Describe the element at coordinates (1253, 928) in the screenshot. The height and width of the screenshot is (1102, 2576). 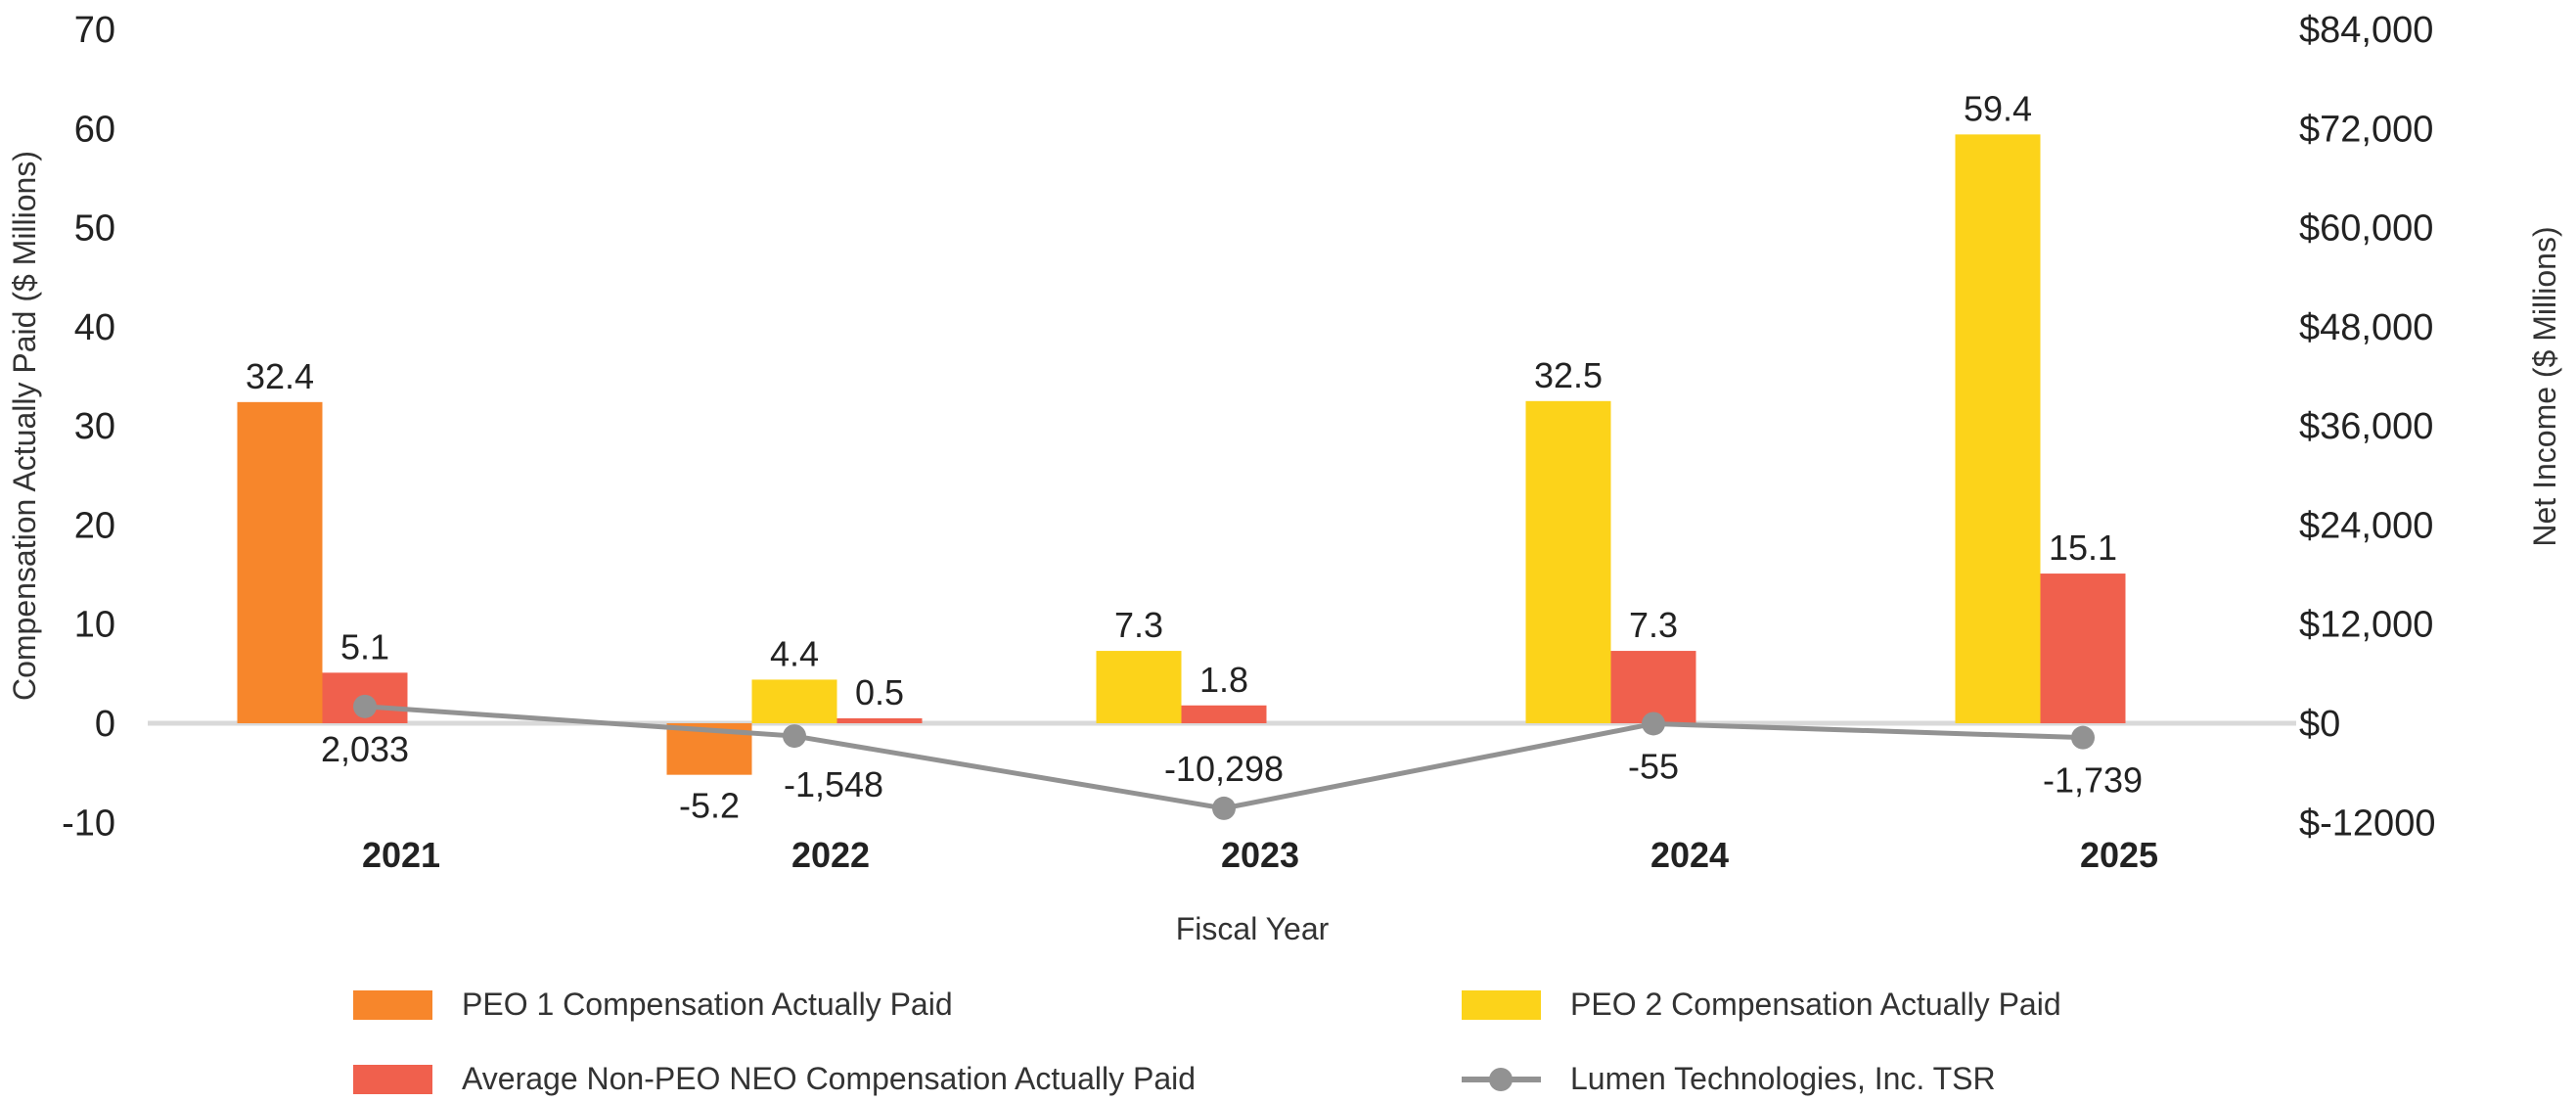
I see `x-axis-title: Fiscal Year` at that location.